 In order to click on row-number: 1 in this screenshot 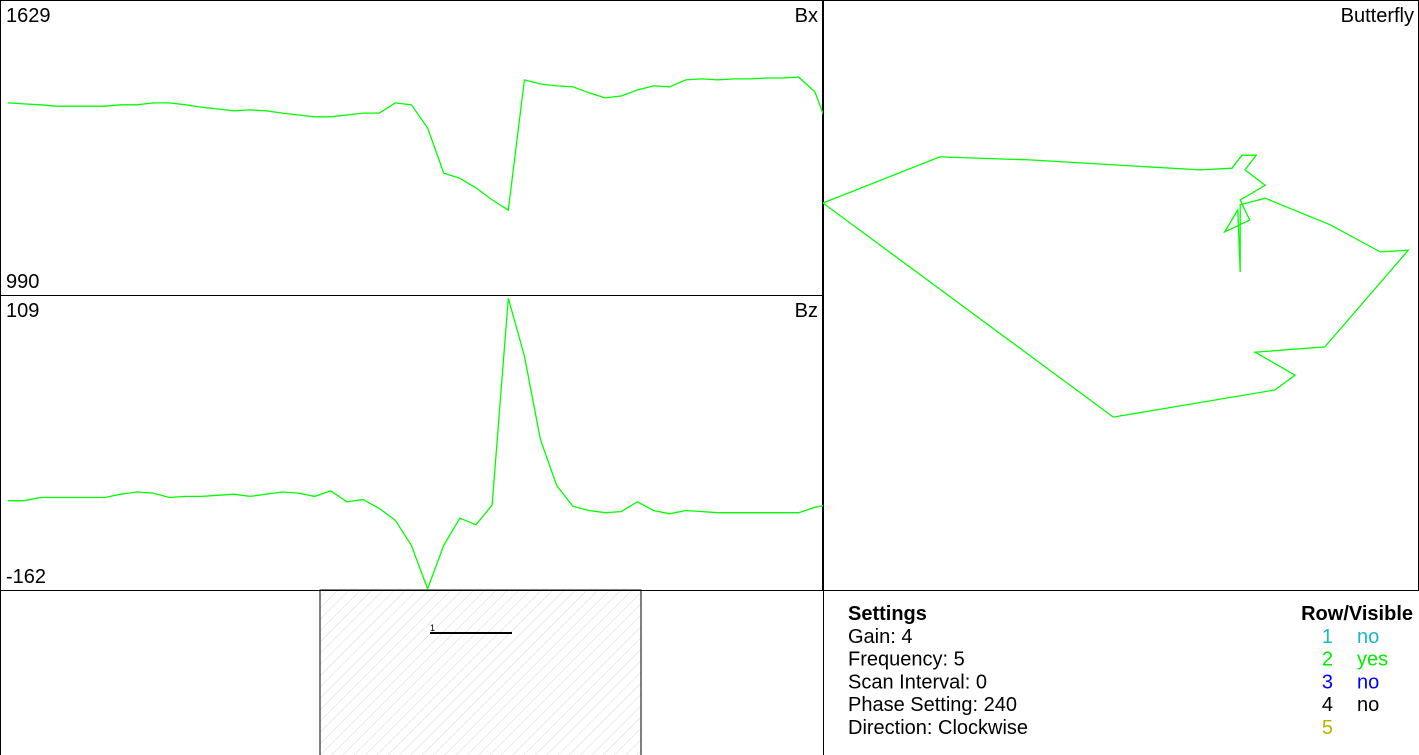, I will do `click(1327, 637)`.